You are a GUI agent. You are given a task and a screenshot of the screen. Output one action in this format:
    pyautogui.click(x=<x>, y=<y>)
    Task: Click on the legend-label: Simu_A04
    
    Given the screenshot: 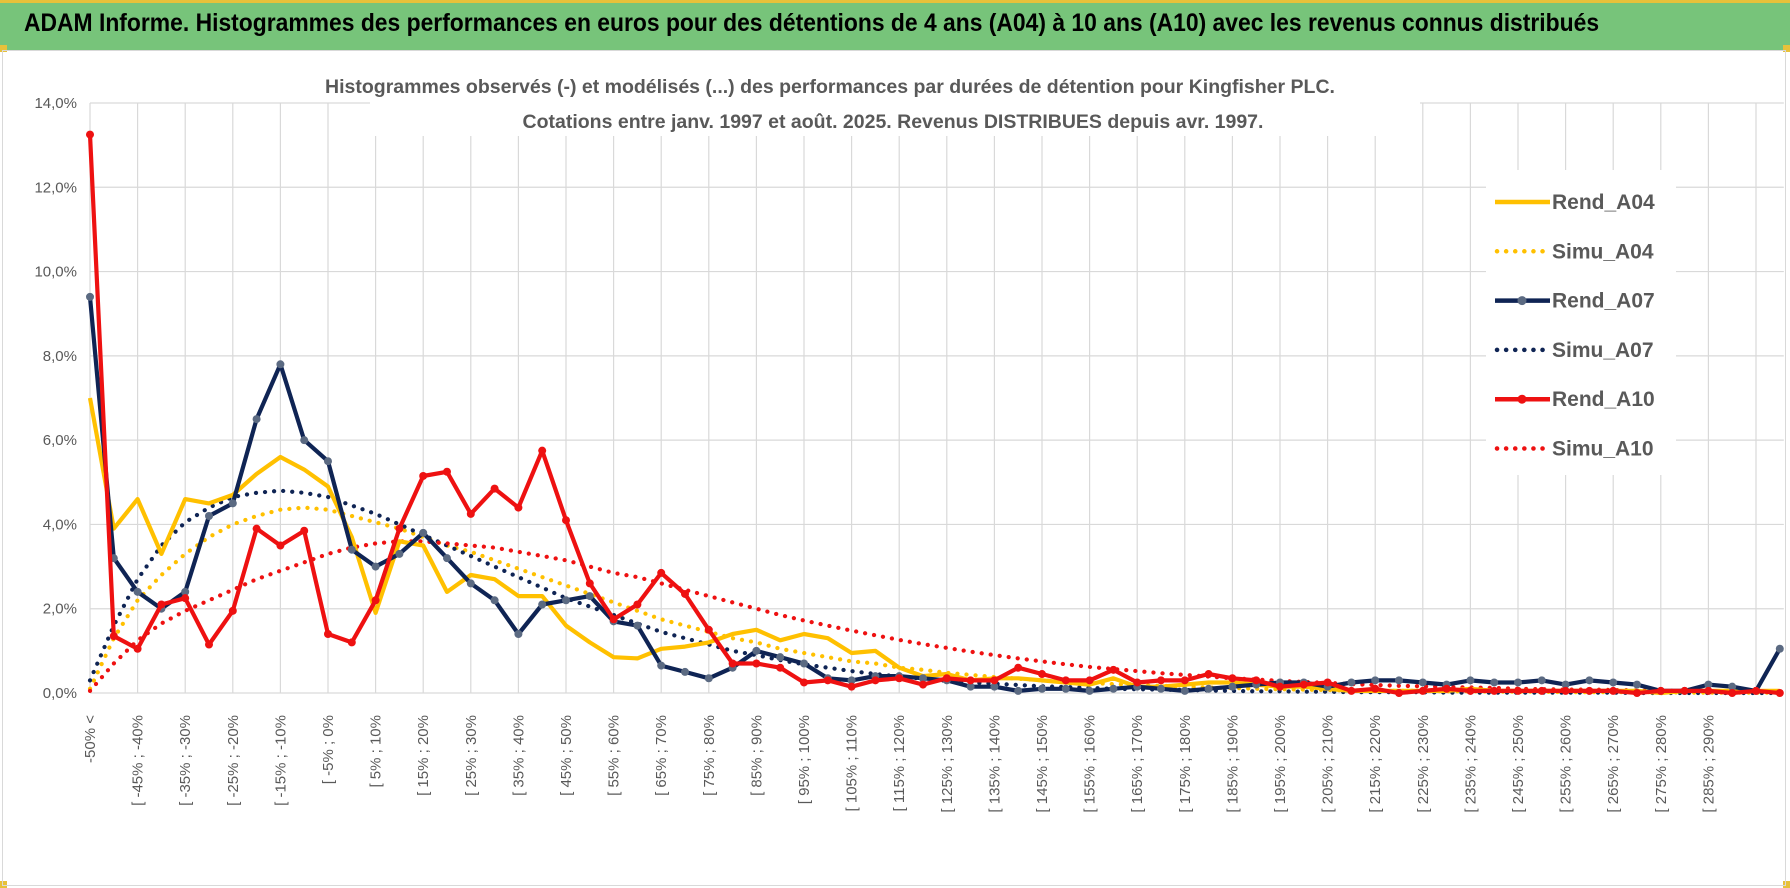 What is the action you would take?
    pyautogui.click(x=1603, y=251)
    